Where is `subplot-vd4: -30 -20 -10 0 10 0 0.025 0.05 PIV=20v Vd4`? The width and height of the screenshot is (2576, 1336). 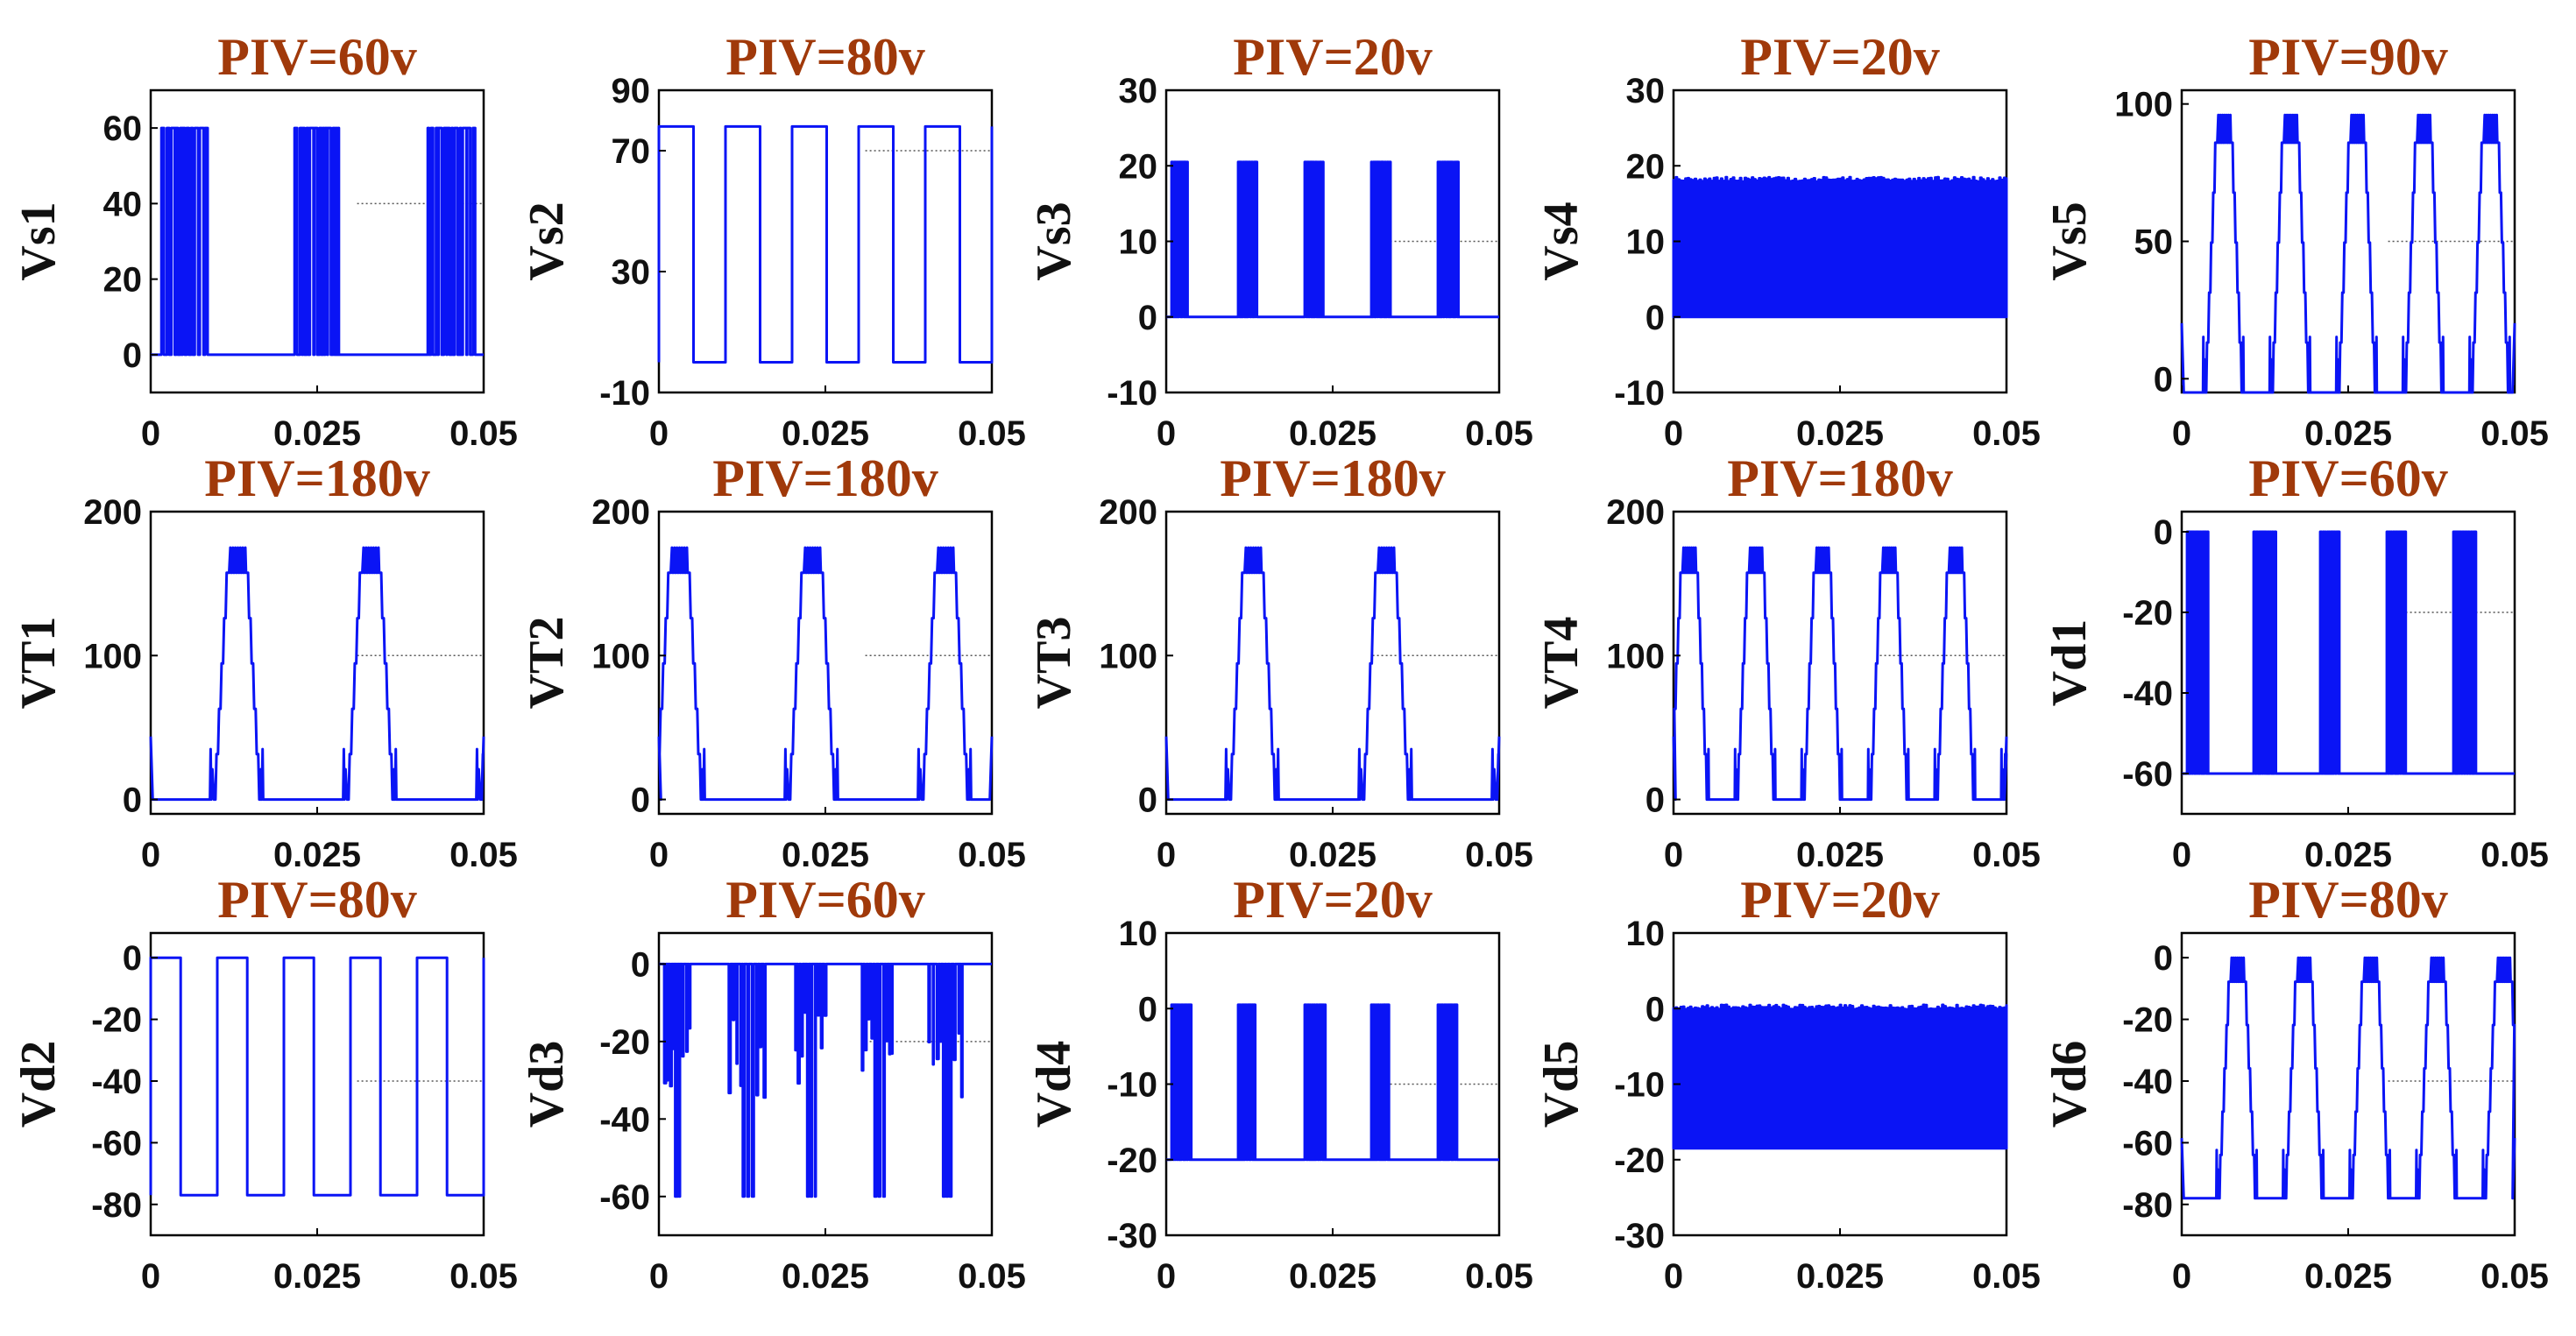
subplot-vd4: -30 -20 -10 0 10 0 0.025 0.05 PIV=20v Vd4 is located at coordinates (1280, 1083).